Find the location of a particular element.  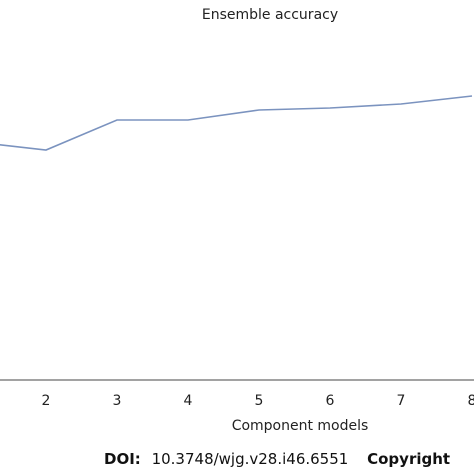

x-tick-label: 4 is located at coordinates (188, 401).